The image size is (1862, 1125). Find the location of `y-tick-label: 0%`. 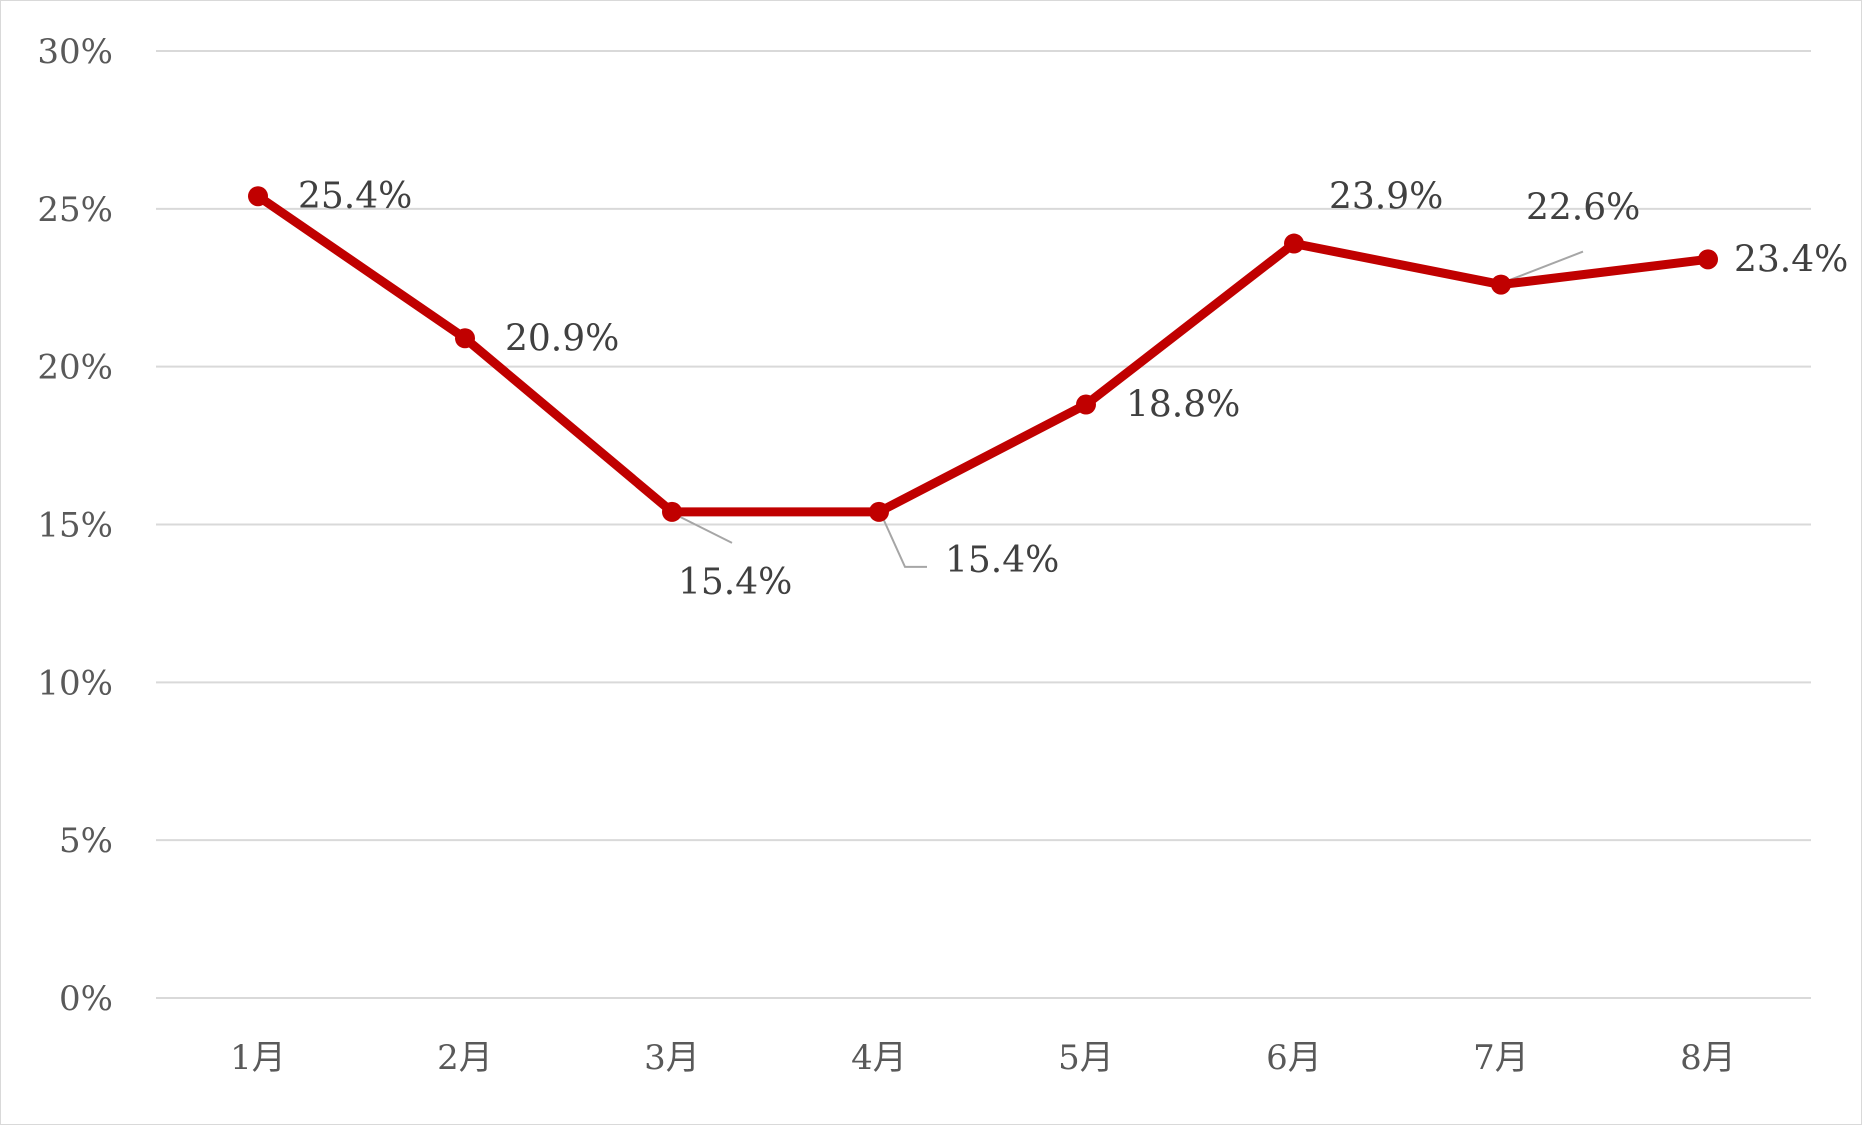

y-tick-label: 0% is located at coordinates (86, 999).